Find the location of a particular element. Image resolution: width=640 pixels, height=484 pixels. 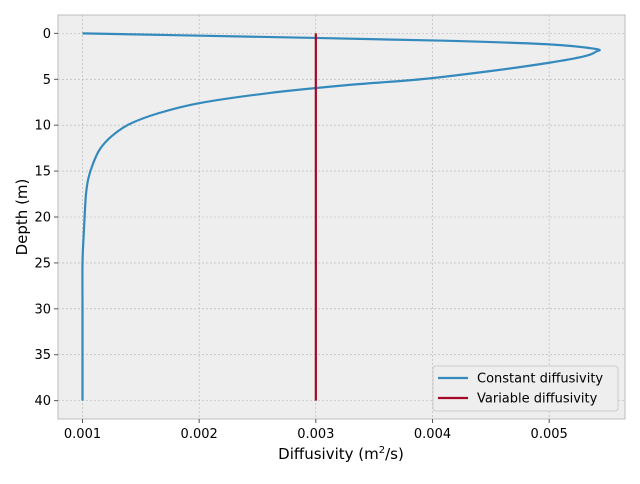

y-tick-label: 15 is located at coordinates (42, 172).